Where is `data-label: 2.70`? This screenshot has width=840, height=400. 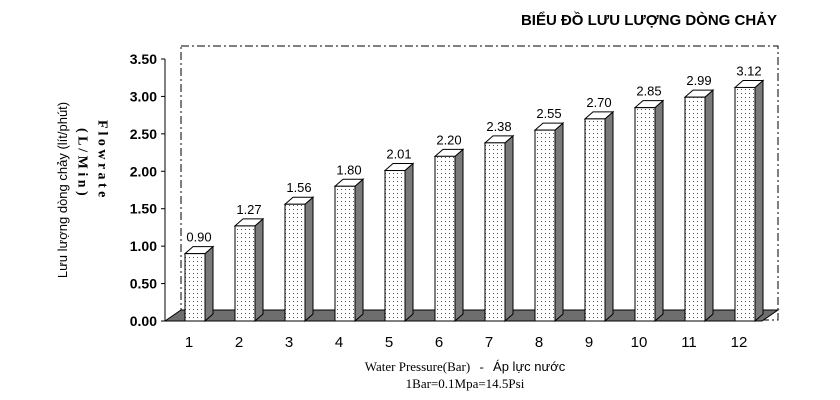
data-label: 2.70 is located at coordinates (598, 102).